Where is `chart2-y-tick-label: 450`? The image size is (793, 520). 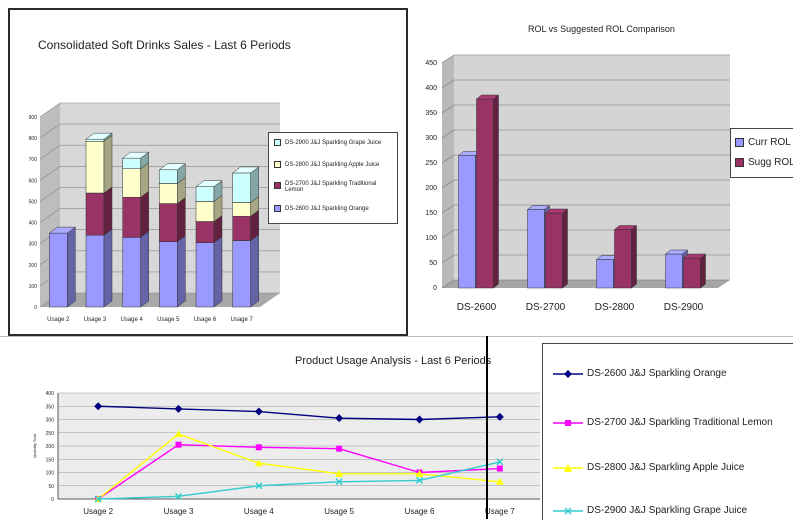 chart2-y-tick-label: 450 is located at coordinates (431, 63).